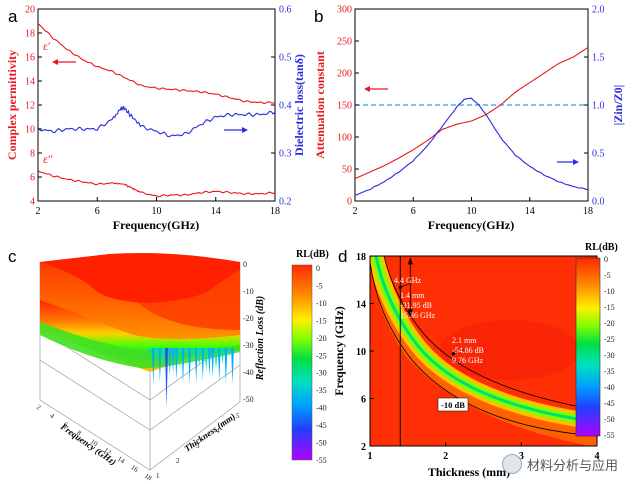 The height and width of the screenshot is (484, 632). What do you see at coordinates (321, 320) in the screenshot?
I see `c-colorbar-tick-4: -15` at bounding box center [321, 320].